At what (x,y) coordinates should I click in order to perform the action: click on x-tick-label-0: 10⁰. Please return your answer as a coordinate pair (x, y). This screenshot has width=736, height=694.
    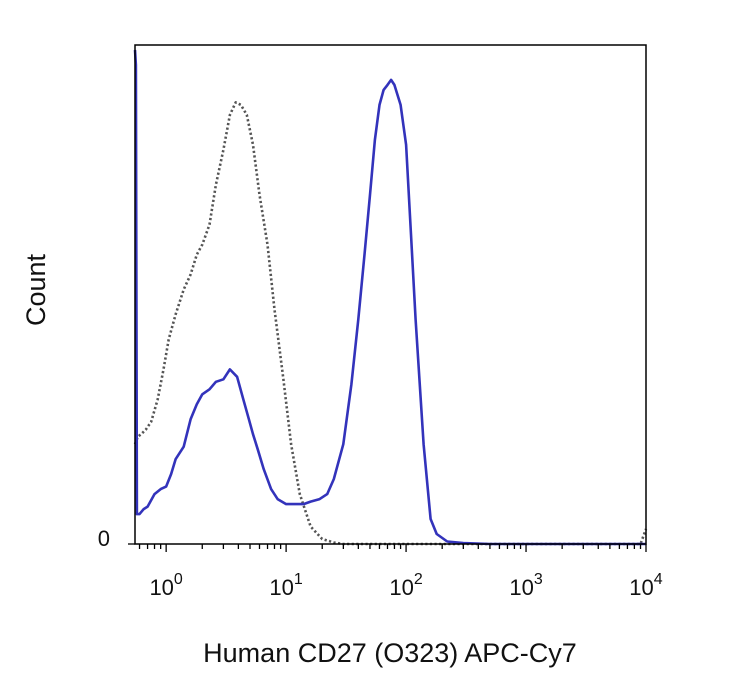
    Looking at the image, I should click on (165, 585).